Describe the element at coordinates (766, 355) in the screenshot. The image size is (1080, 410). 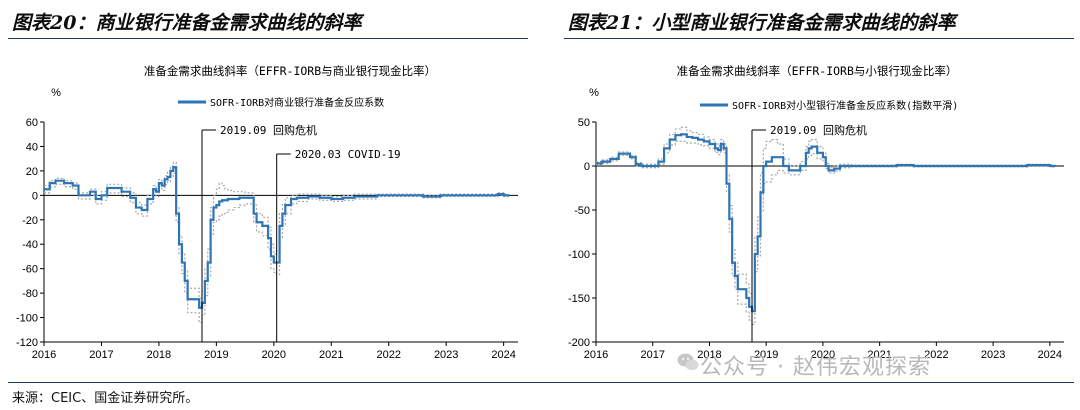
I see `right-x-tick-label: 2019` at that location.